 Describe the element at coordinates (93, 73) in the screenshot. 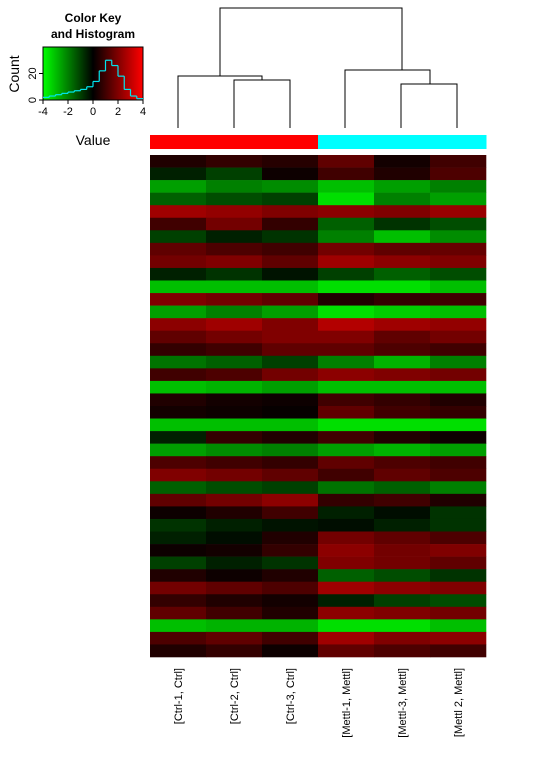

I see `color-key` at that location.